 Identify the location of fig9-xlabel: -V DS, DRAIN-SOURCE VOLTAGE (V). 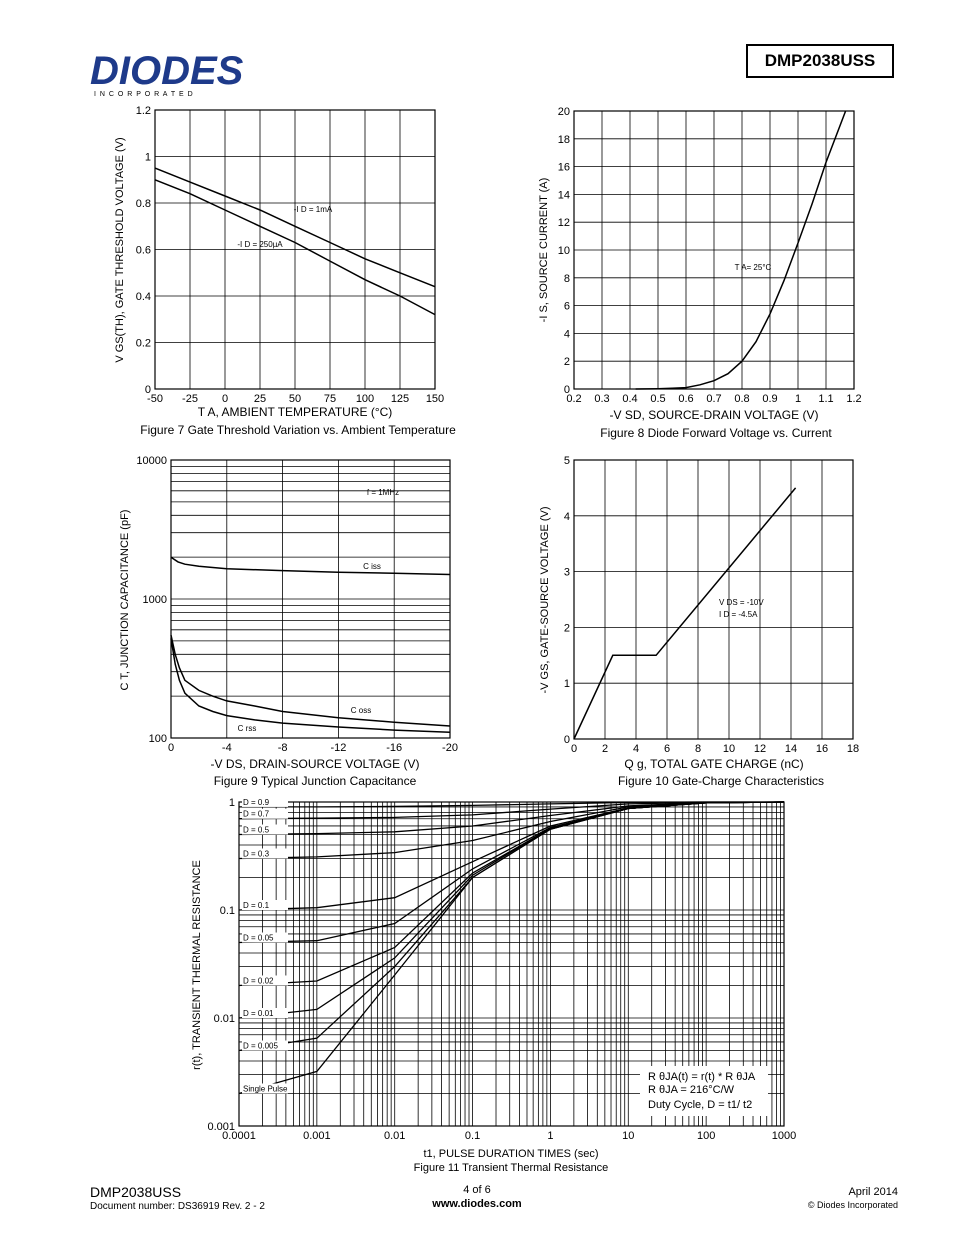
(315, 764).